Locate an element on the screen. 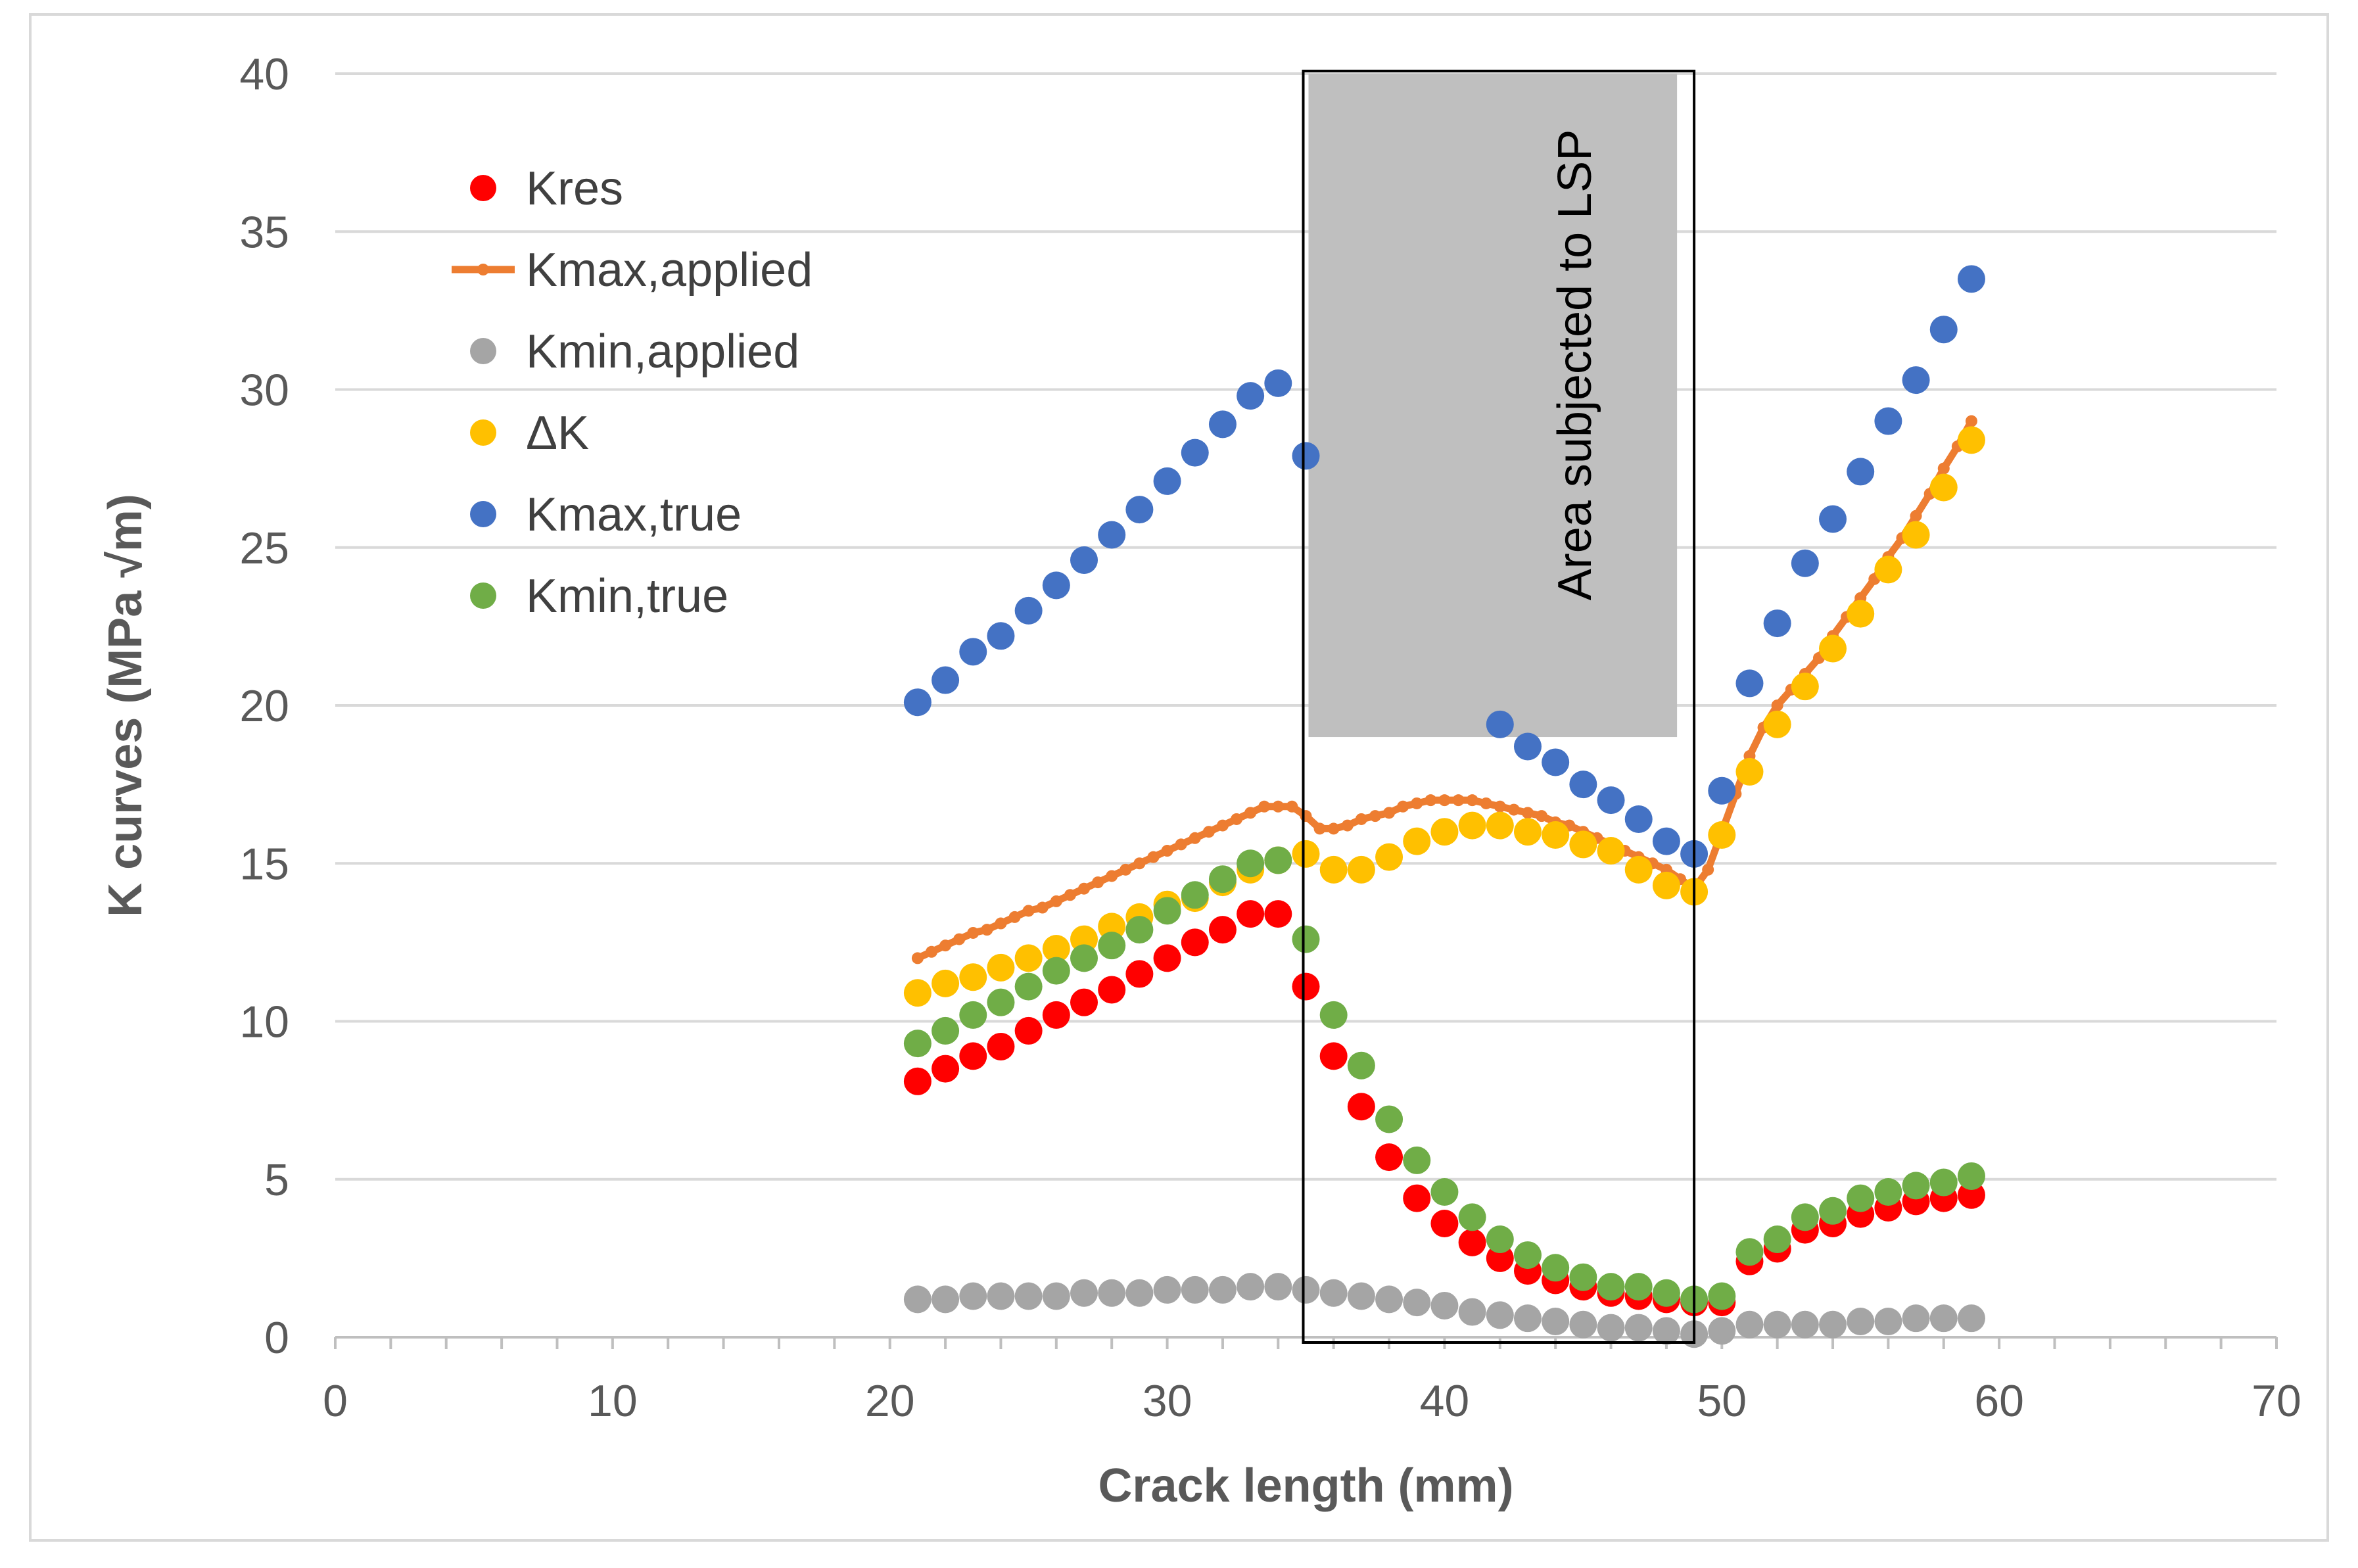  x-tick-label: 60 is located at coordinates (1999, 1401).